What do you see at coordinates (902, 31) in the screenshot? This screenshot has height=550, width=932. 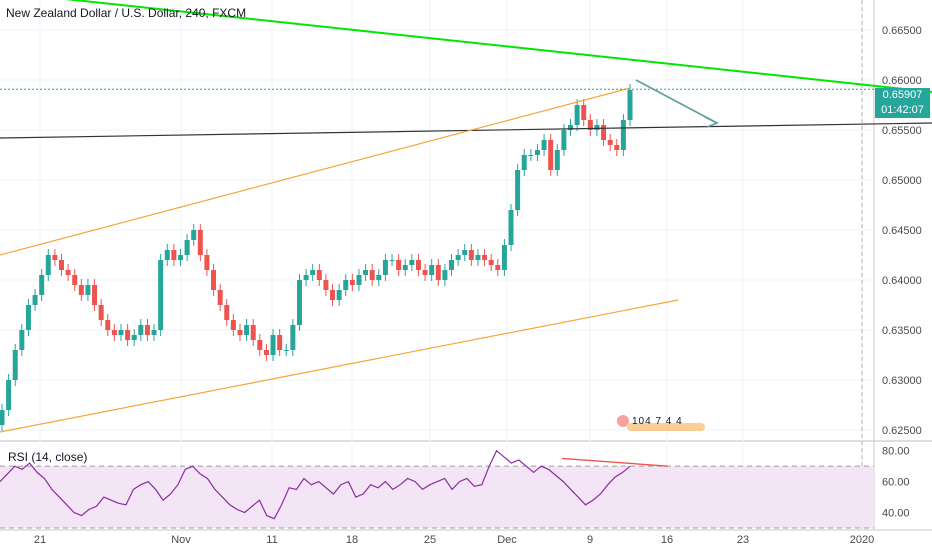 I see `price-tick-label: 0.66500` at bounding box center [902, 31].